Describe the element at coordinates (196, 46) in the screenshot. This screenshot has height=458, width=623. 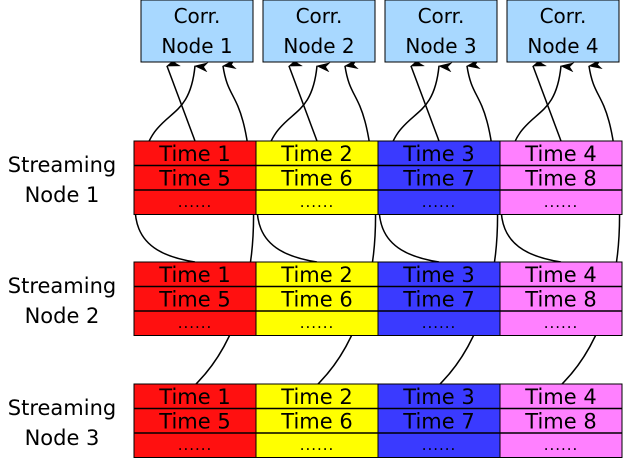
I see `corr-node-label-line2: Node 1` at that location.